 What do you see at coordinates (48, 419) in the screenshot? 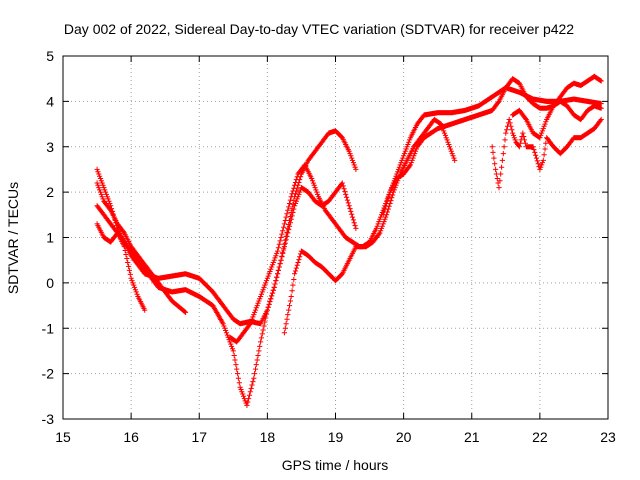
I see `y-tick-label: -3` at bounding box center [48, 419].